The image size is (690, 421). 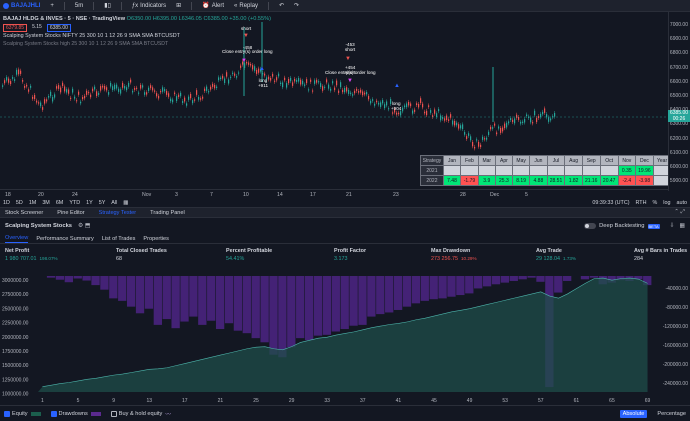 I want to click on range-button-1y: 1Y, so click(x=89, y=203).